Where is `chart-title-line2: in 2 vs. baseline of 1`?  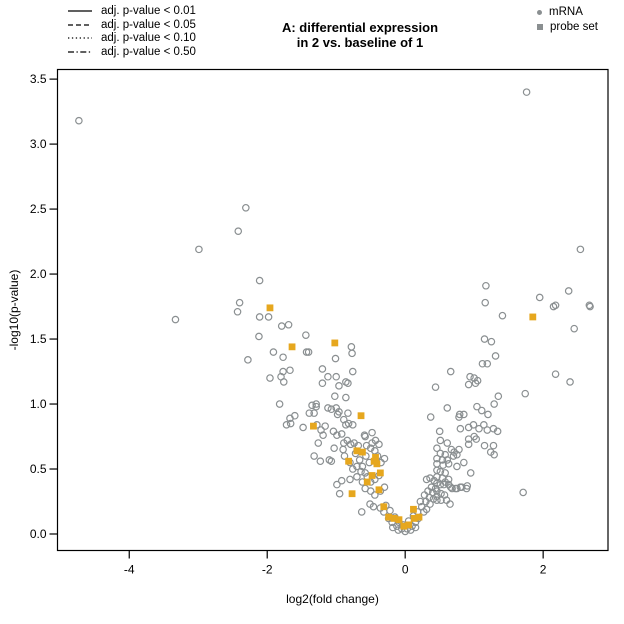 chart-title-line2: in 2 vs. baseline of 1 is located at coordinates (360, 42).